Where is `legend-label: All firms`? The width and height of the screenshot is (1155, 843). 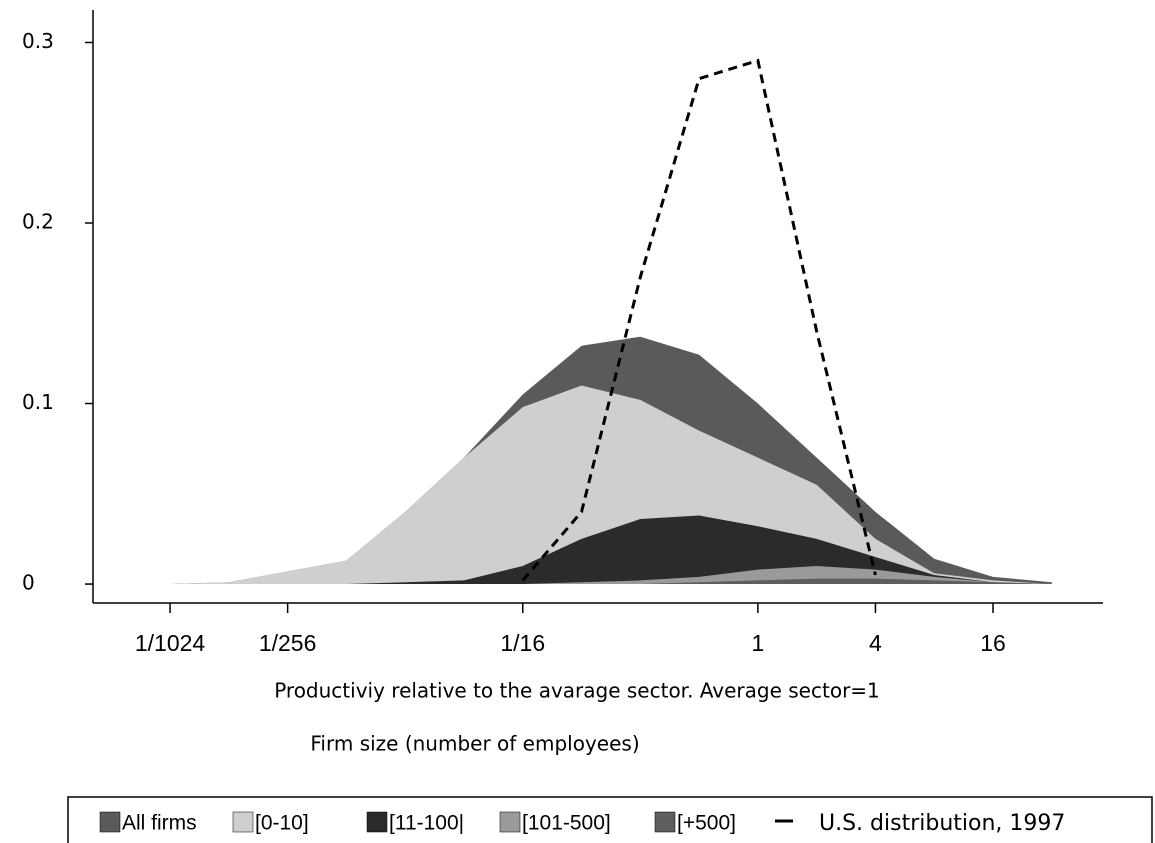
legend-label: All firms is located at coordinates (159, 823).